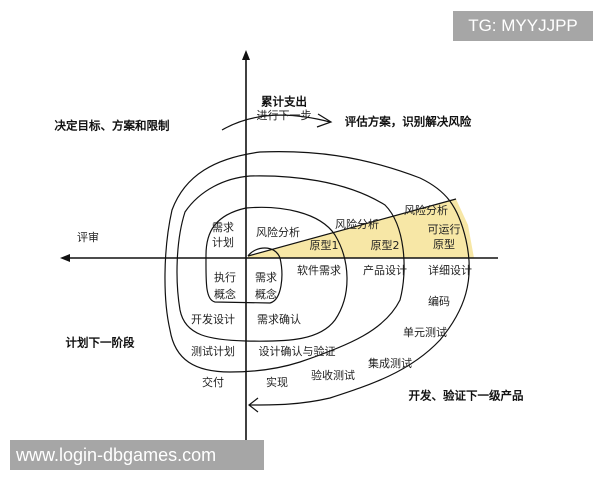  I want to click on prototype-2: 原型2, so click(385, 245).